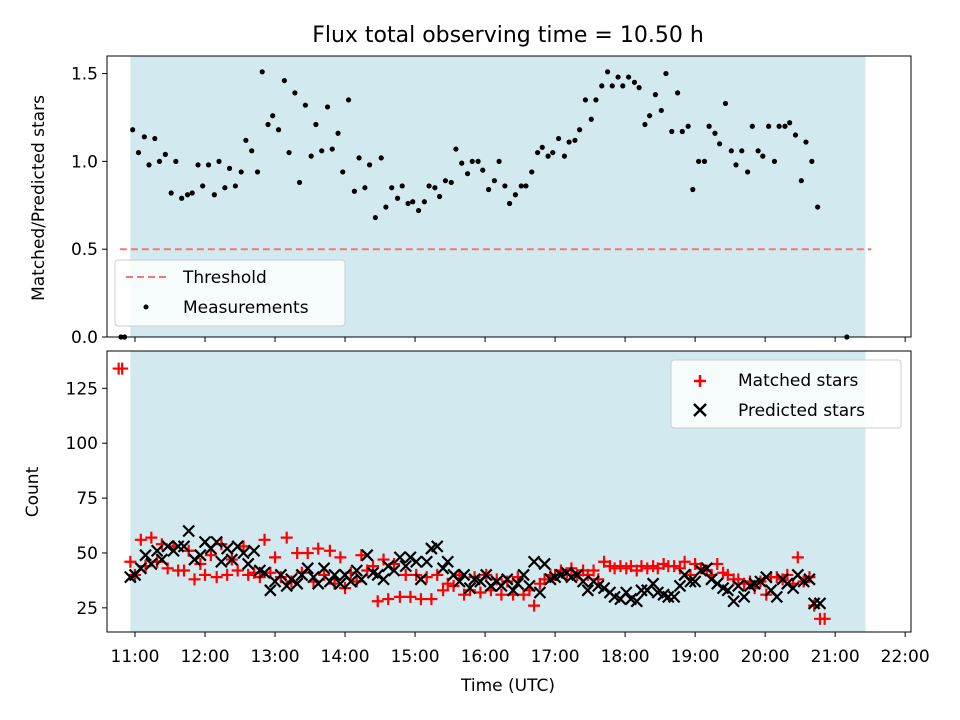 This screenshot has width=960, height=720. What do you see at coordinates (345, 657) in the screenshot?
I see `x-tick-label: 14:00` at bounding box center [345, 657].